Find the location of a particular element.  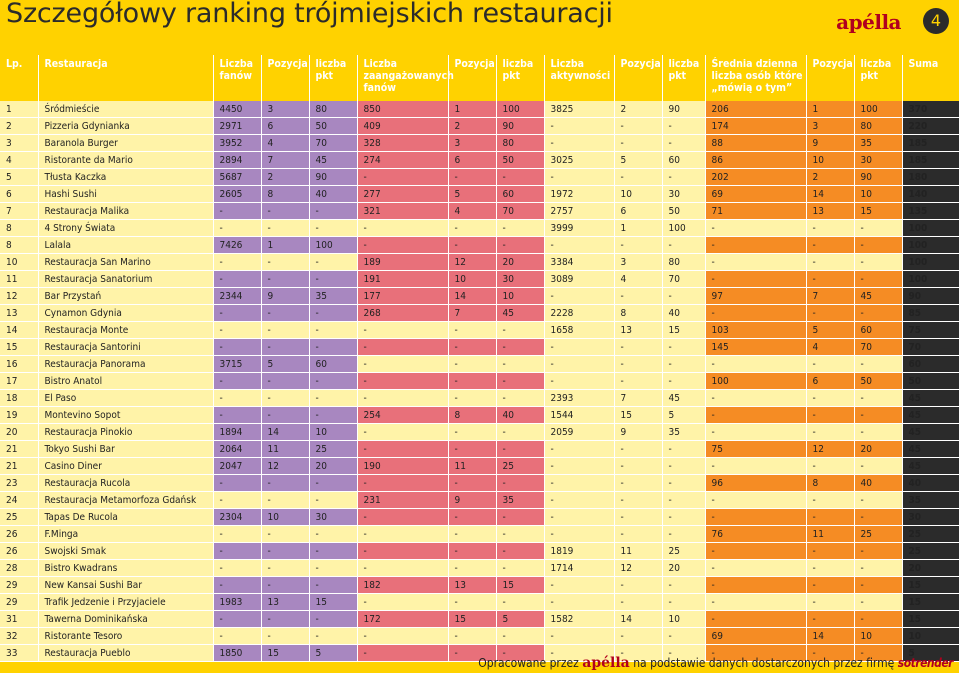

table-cell: Bistro Kwadrans is located at coordinates (125, 568).